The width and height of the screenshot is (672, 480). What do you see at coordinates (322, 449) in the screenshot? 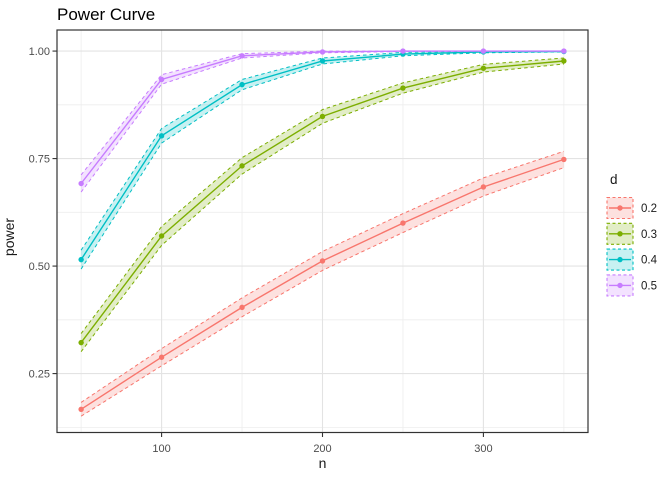
I see `x-tick-label: 200` at bounding box center [322, 449].